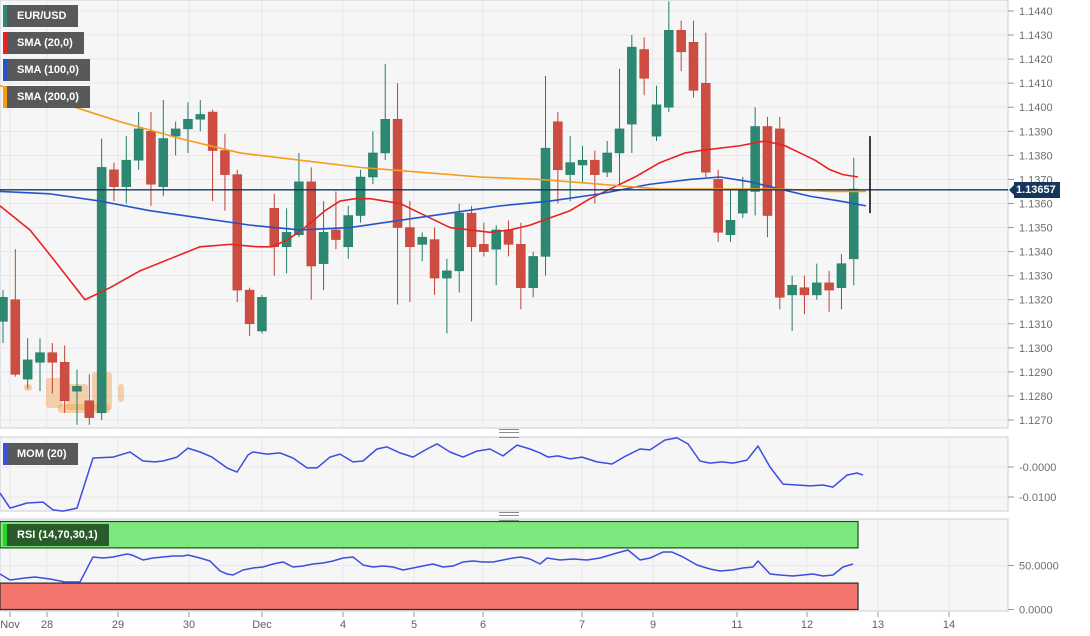 The height and width of the screenshot is (636, 1090). Describe the element at coordinates (1036, 277) in the screenshot. I see `svg-text: 1.1330` at that location.